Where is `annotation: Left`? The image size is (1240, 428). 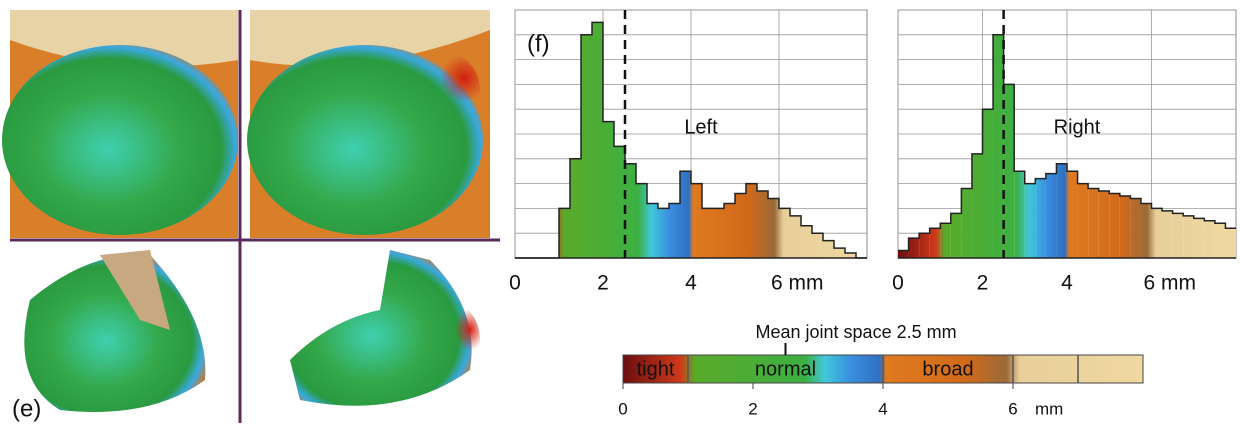 annotation: Left is located at coordinates (701, 127).